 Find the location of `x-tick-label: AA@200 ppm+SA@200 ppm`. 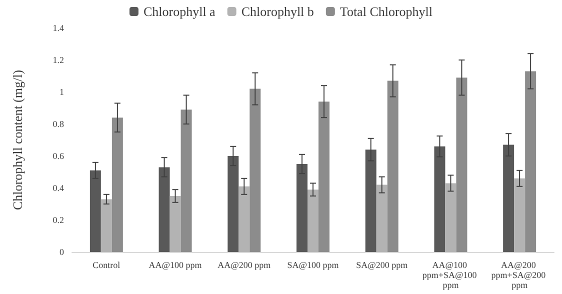

x-tick-label: AA@200 ppm+SA@200 ppm is located at coordinates (519, 275).